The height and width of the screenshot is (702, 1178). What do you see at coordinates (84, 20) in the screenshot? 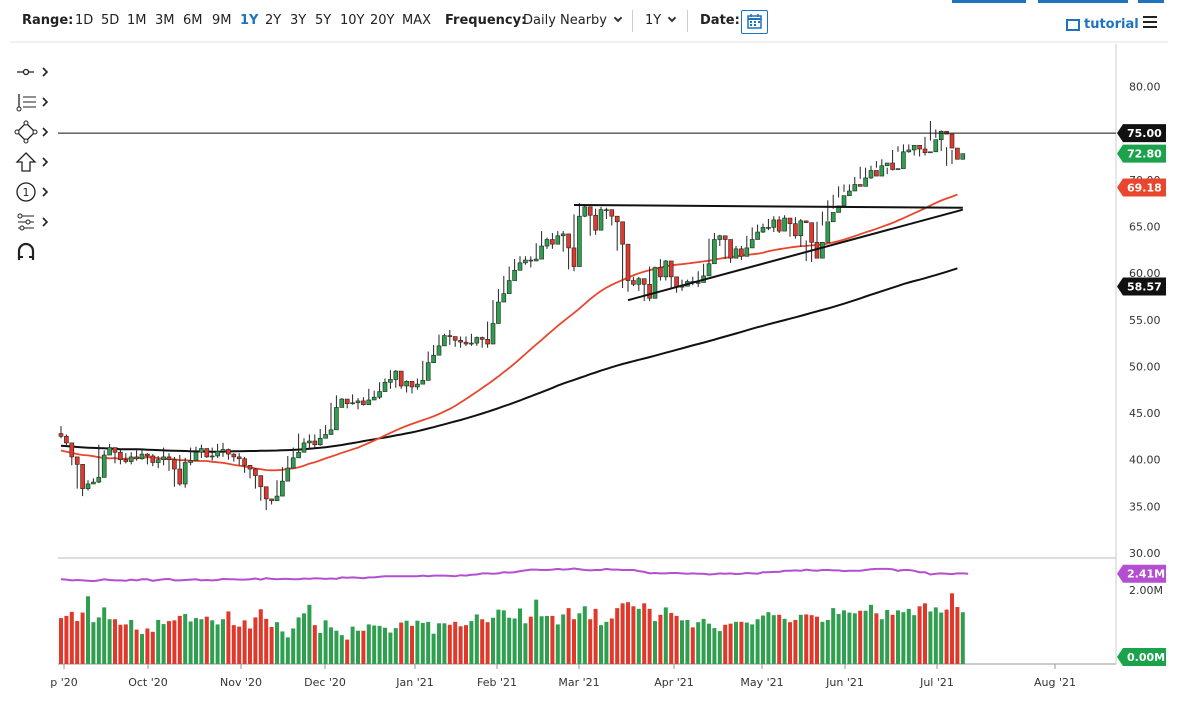
I see `range-option-1d: 1D` at bounding box center [84, 20].